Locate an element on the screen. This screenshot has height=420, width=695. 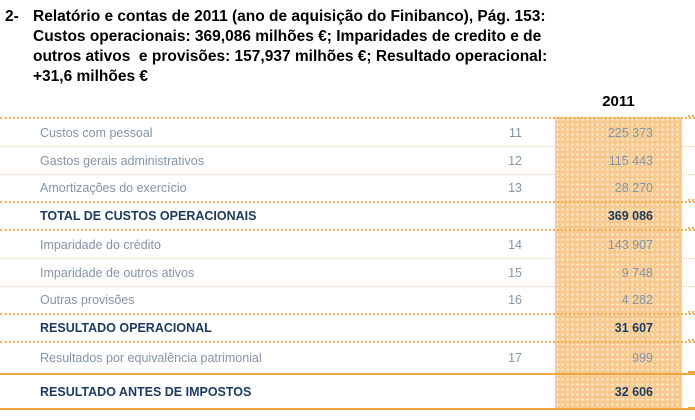
row-value: 28 270 is located at coordinates (633, 188).